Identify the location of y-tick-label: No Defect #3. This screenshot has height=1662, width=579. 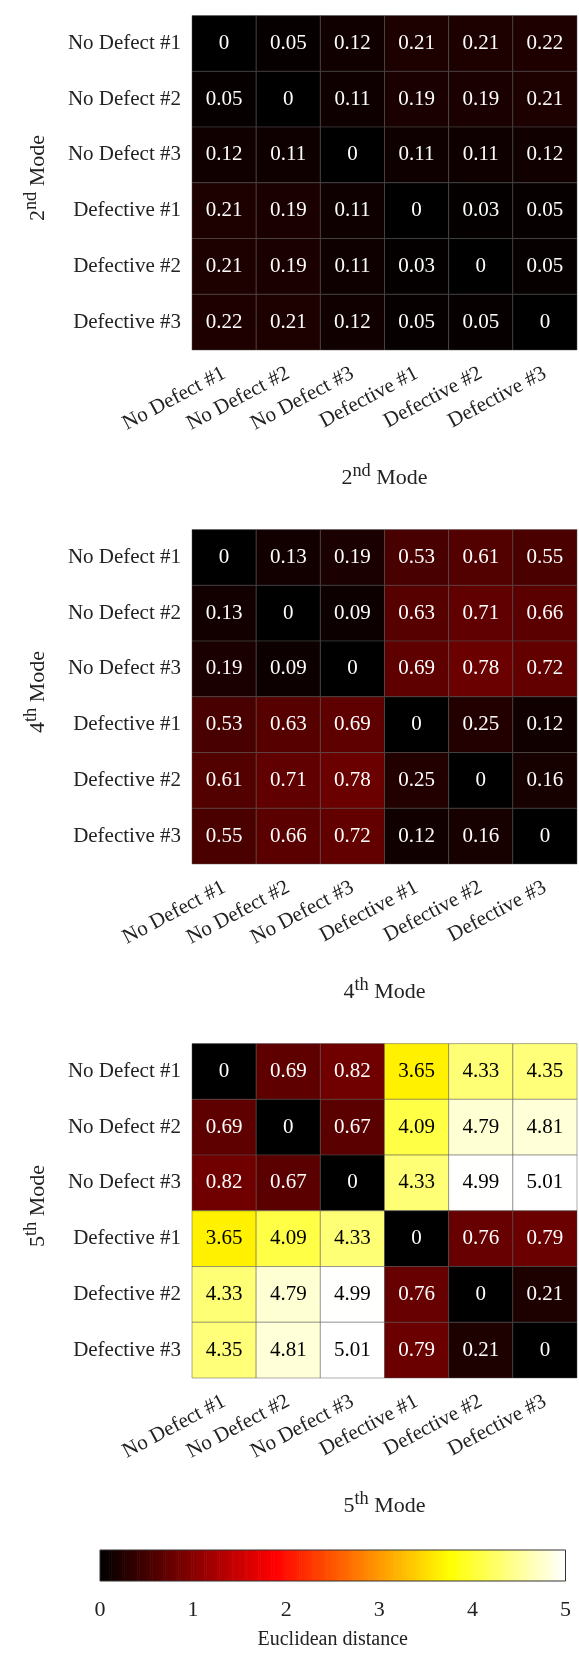
(124, 1181).